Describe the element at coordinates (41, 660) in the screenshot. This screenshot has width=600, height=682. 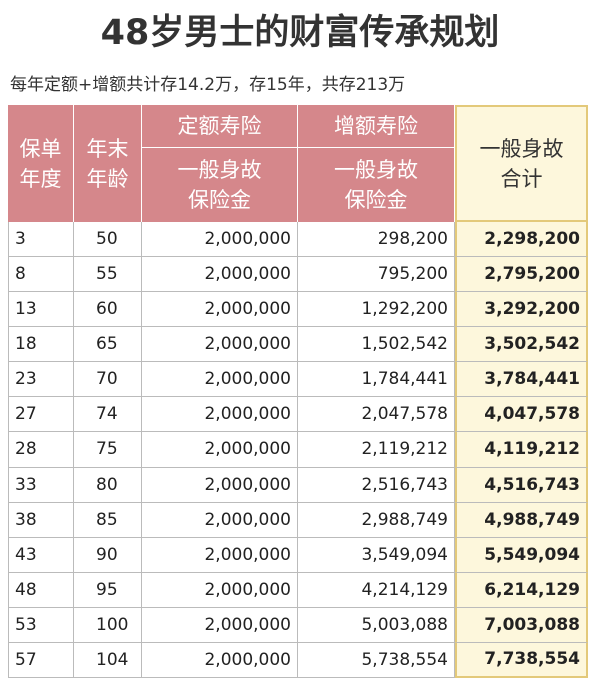
I see `table-cell: 57` at that location.